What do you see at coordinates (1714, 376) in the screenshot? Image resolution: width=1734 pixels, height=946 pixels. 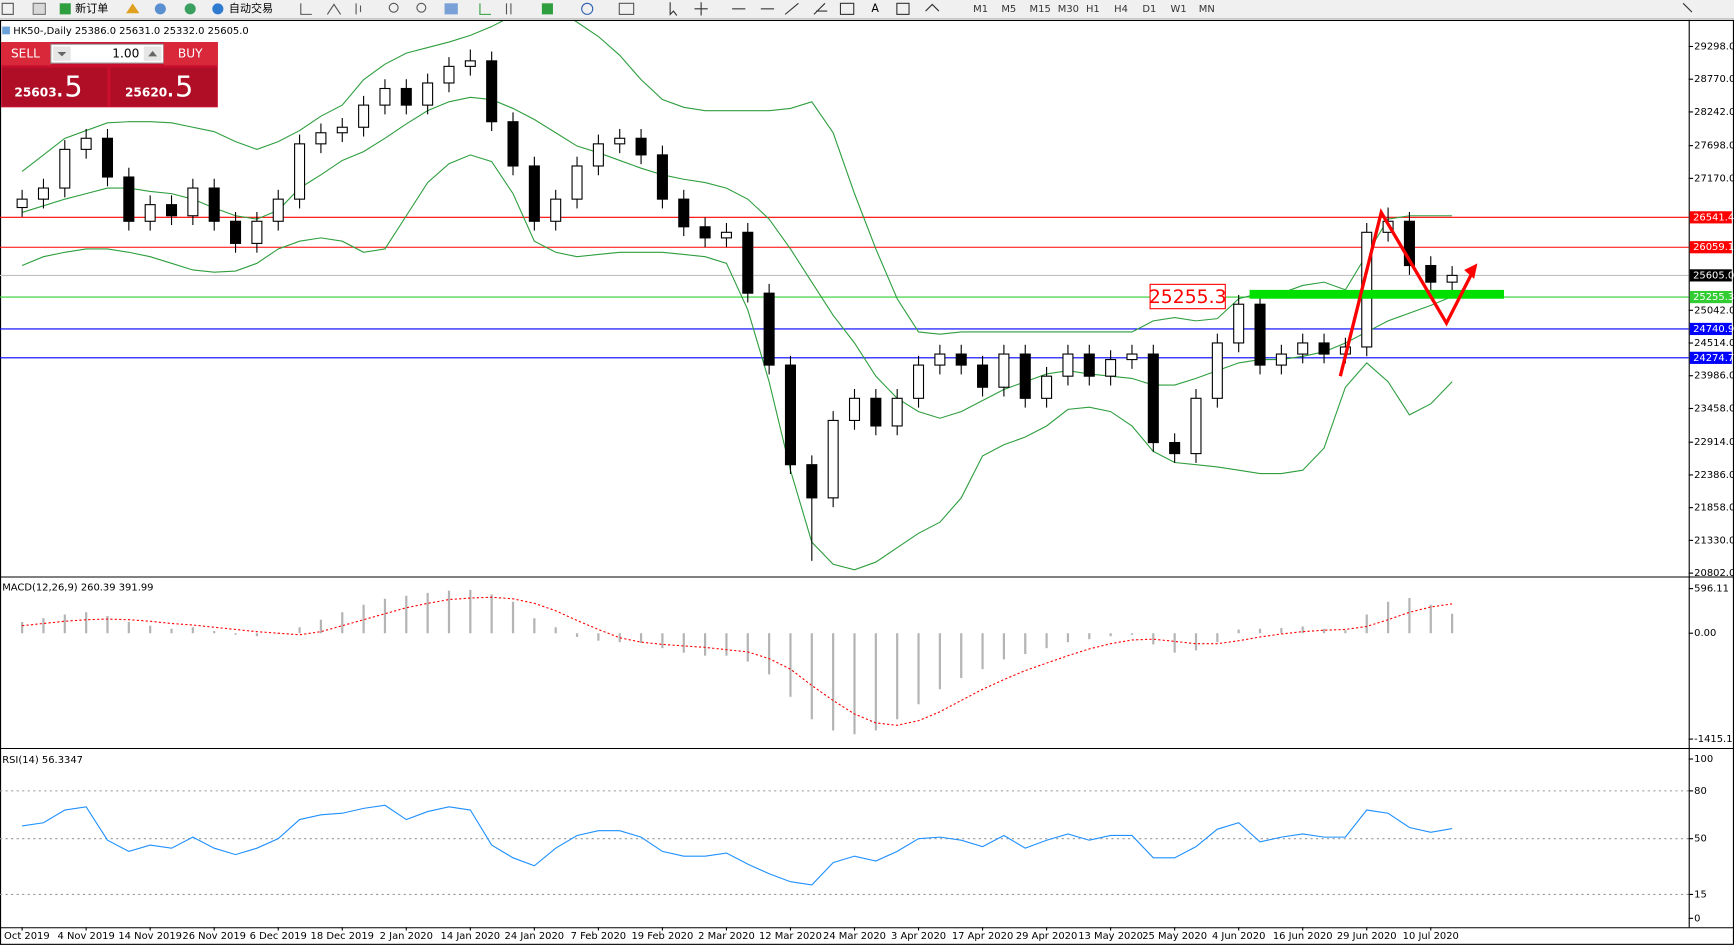 I see `y-tick-label: 23986.0` at bounding box center [1714, 376].